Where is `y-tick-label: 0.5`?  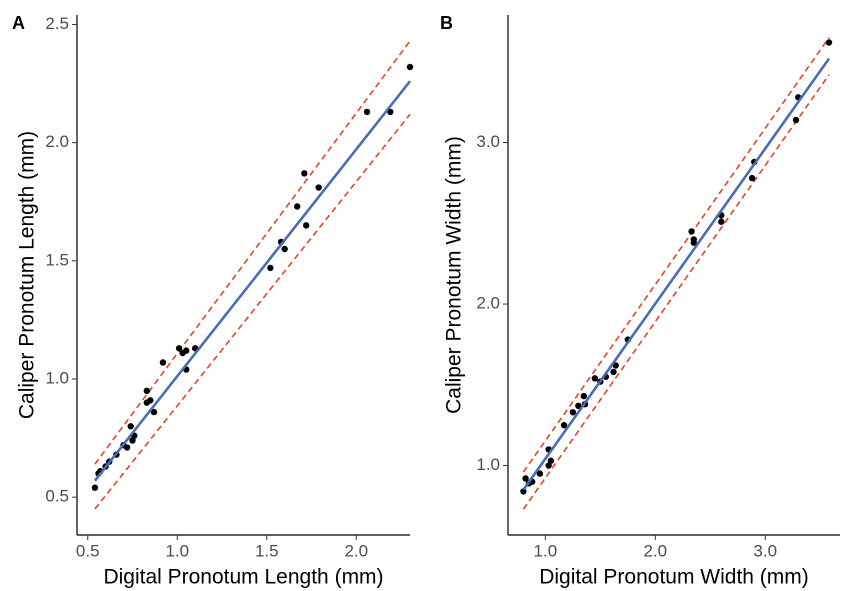 y-tick-label: 0.5 is located at coordinates (57, 496).